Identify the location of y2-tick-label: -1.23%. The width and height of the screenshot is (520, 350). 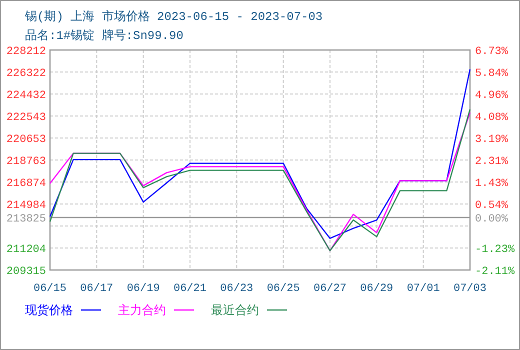
(495, 250).